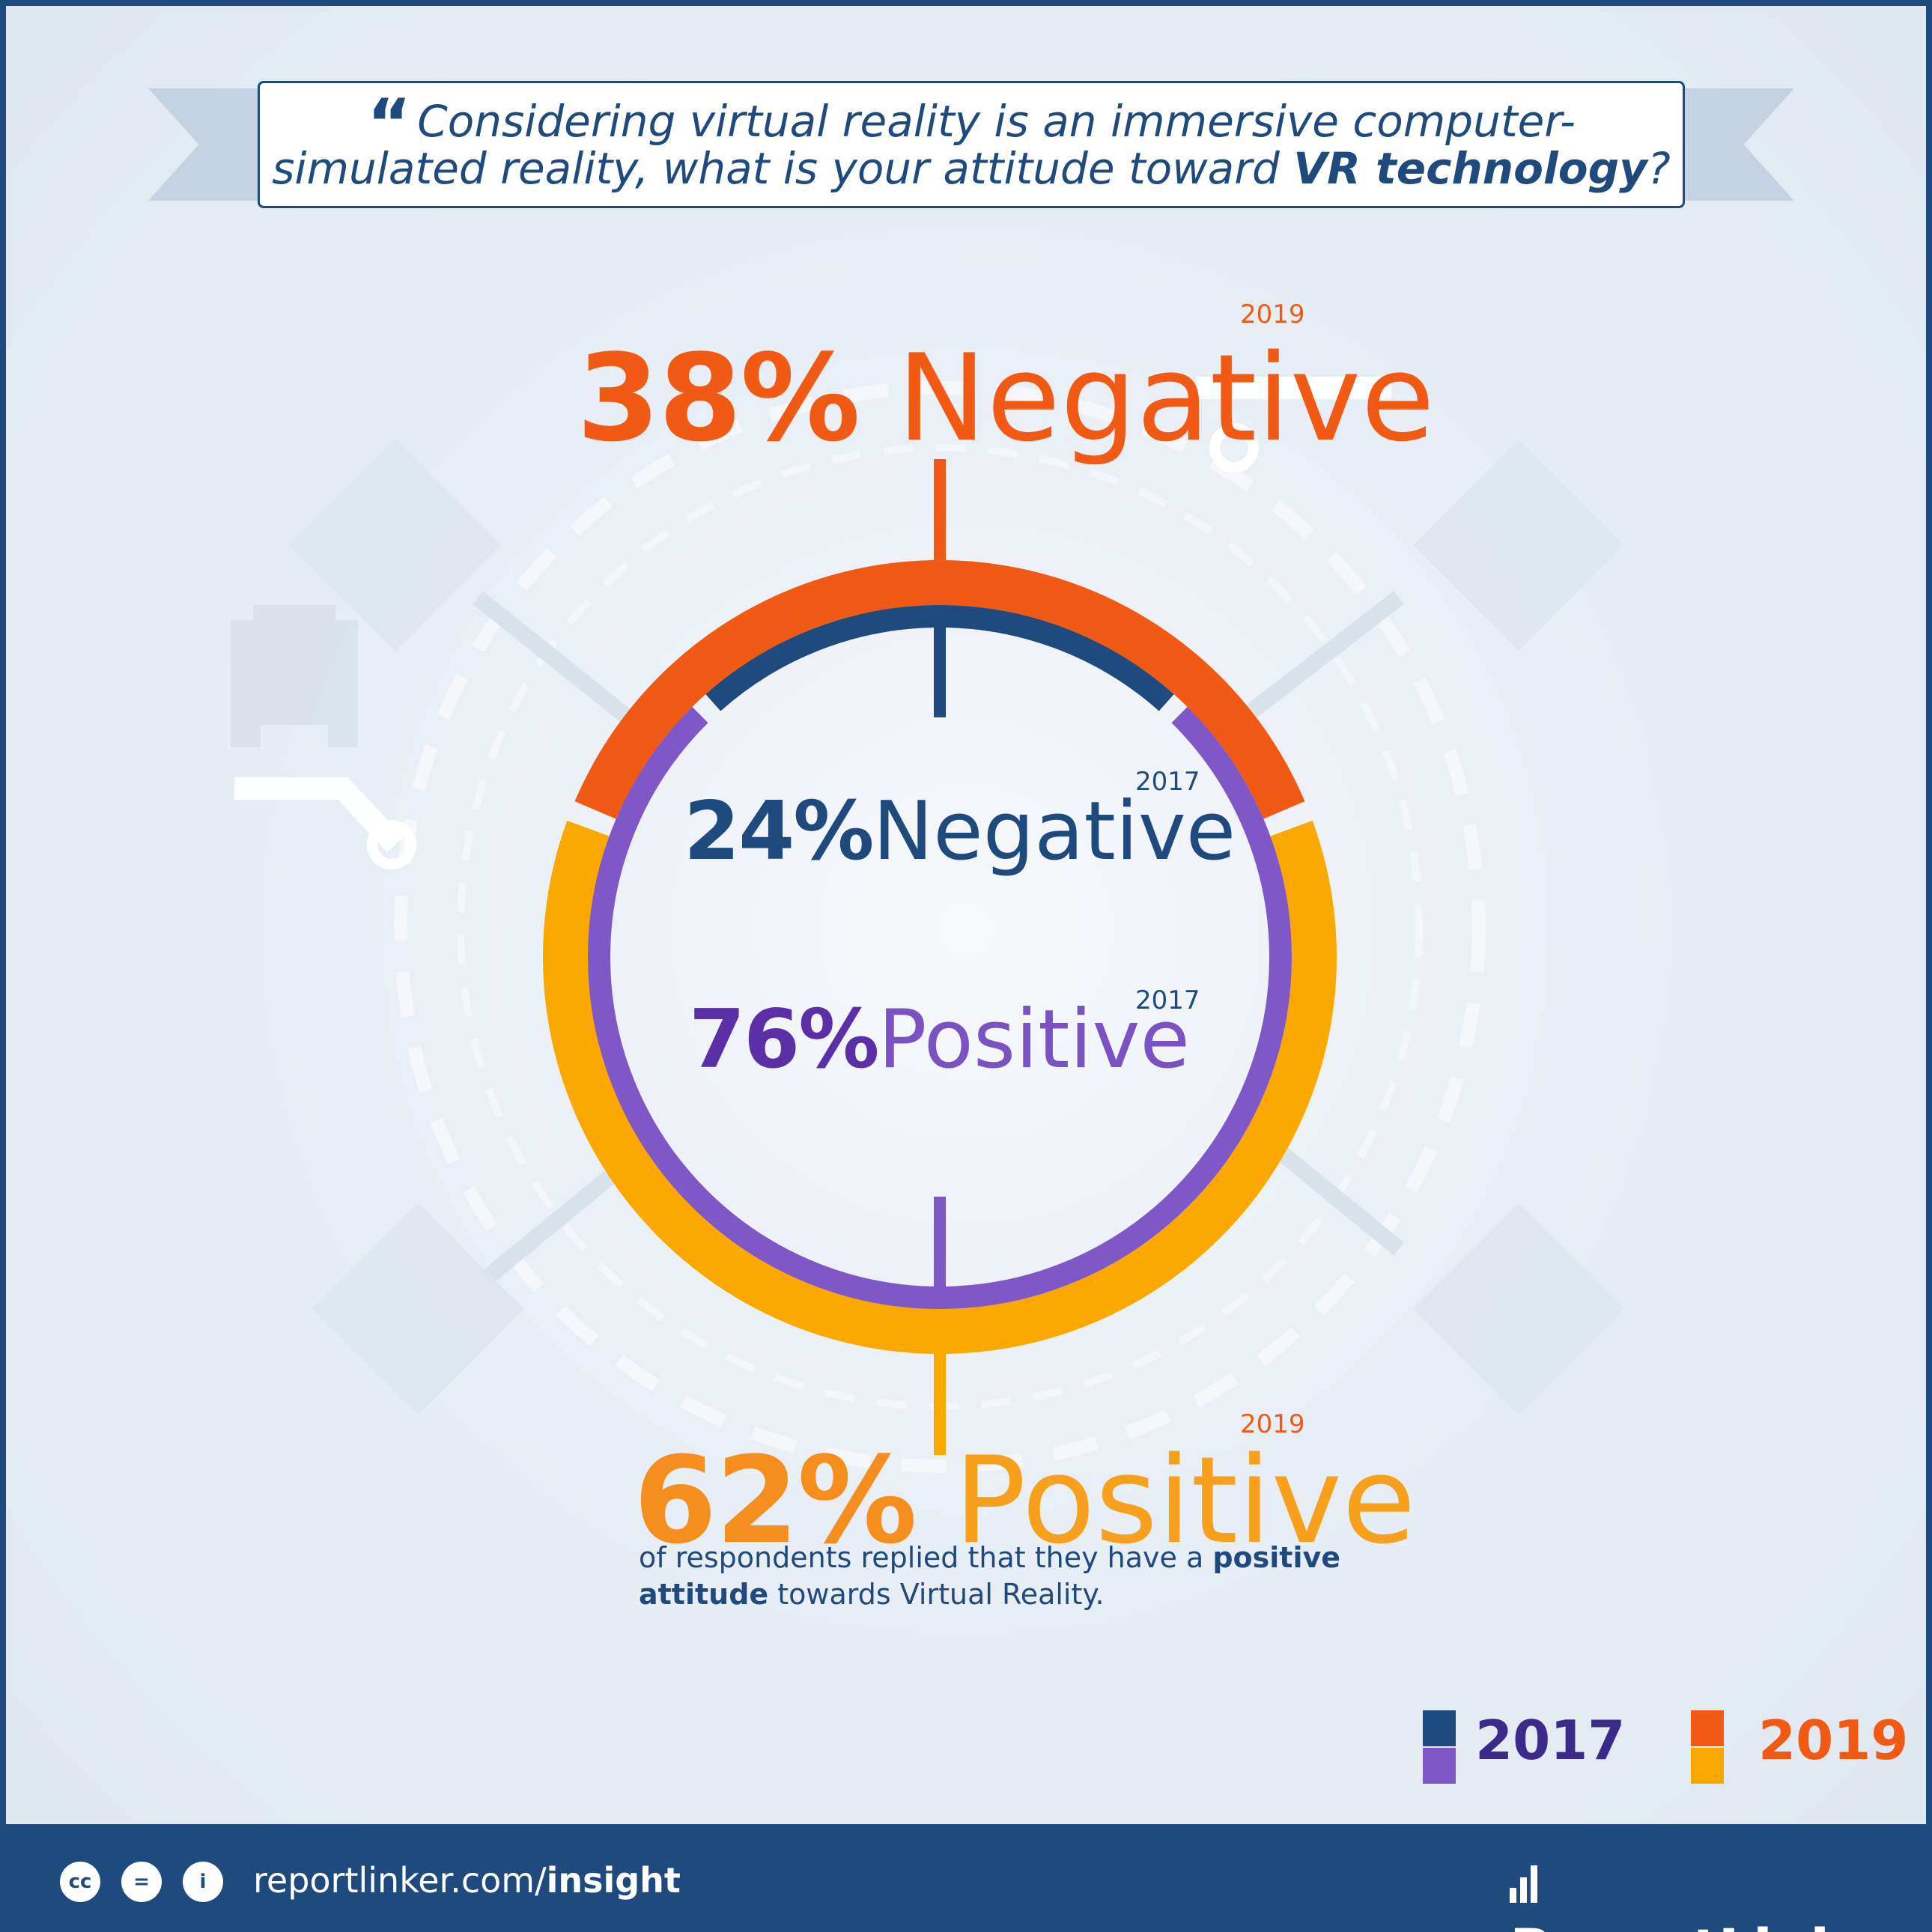 The width and height of the screenshot is (1932, 1932). I want to click on caption-bold: positive attitude, so click(990, 1576).